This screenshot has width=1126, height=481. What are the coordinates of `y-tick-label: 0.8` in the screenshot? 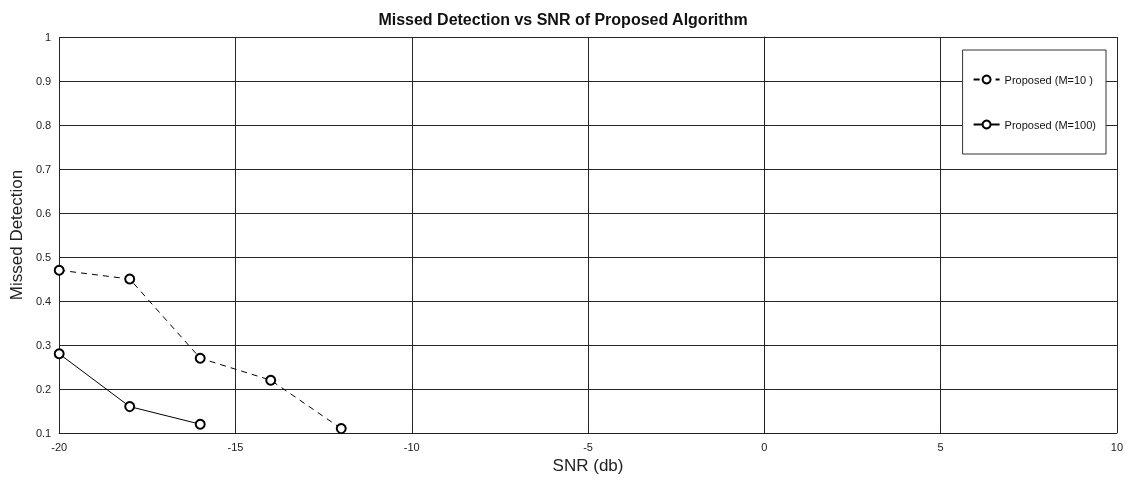 It's located at (43, 125).